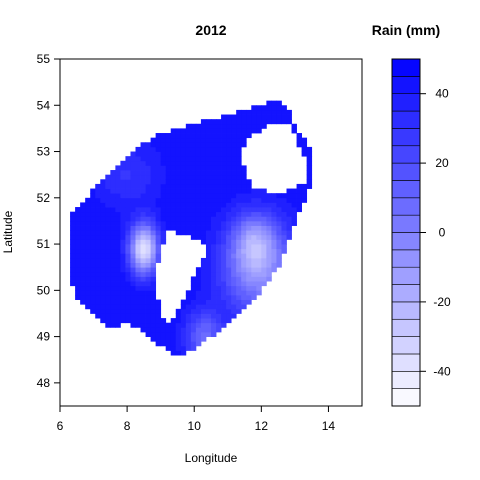 This screenshot has width=480, height=480. I want to click on colorbar-bin, so click(406, 67).